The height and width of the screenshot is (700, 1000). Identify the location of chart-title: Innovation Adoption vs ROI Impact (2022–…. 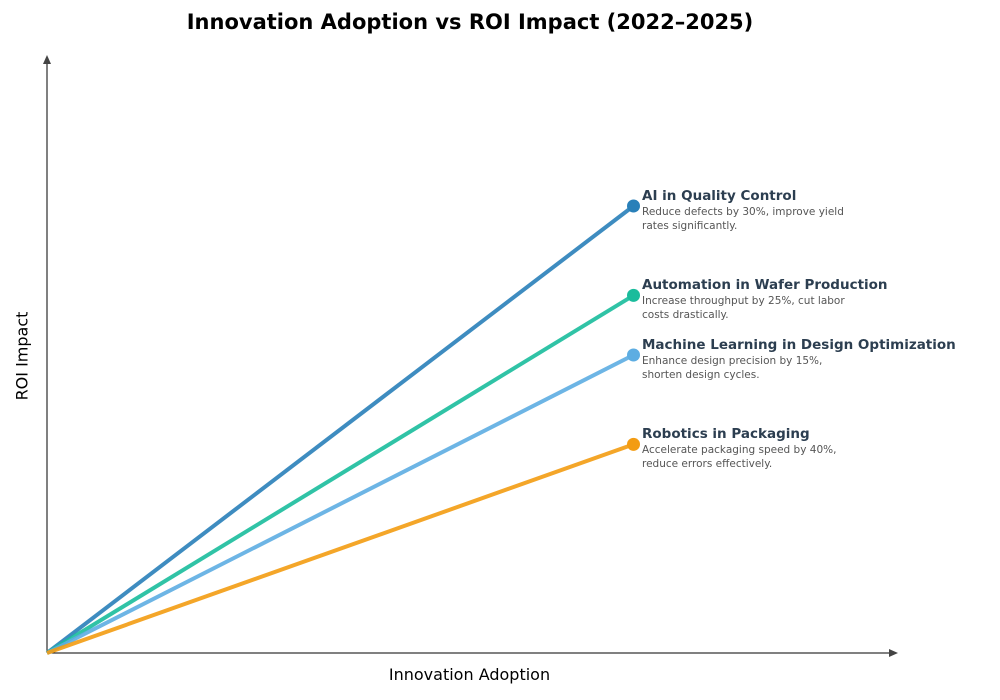
(470, 22).